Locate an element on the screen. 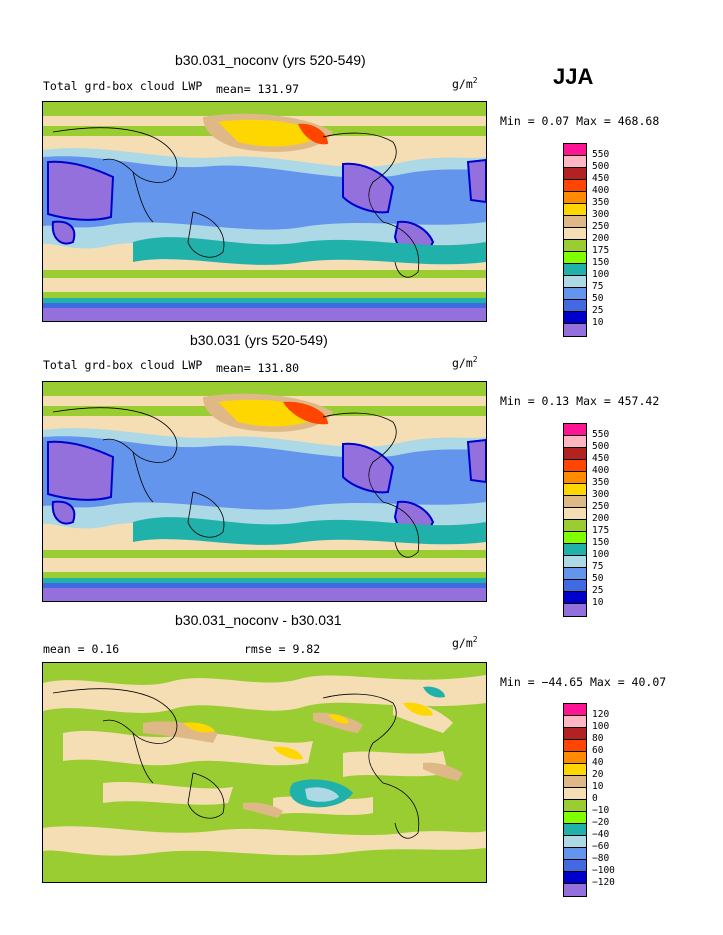 Image resolution: width=723 pixels, height=935 pixels. panel-2-variable: Total grd-box cloud LWP is located at coordinates (123, 365).